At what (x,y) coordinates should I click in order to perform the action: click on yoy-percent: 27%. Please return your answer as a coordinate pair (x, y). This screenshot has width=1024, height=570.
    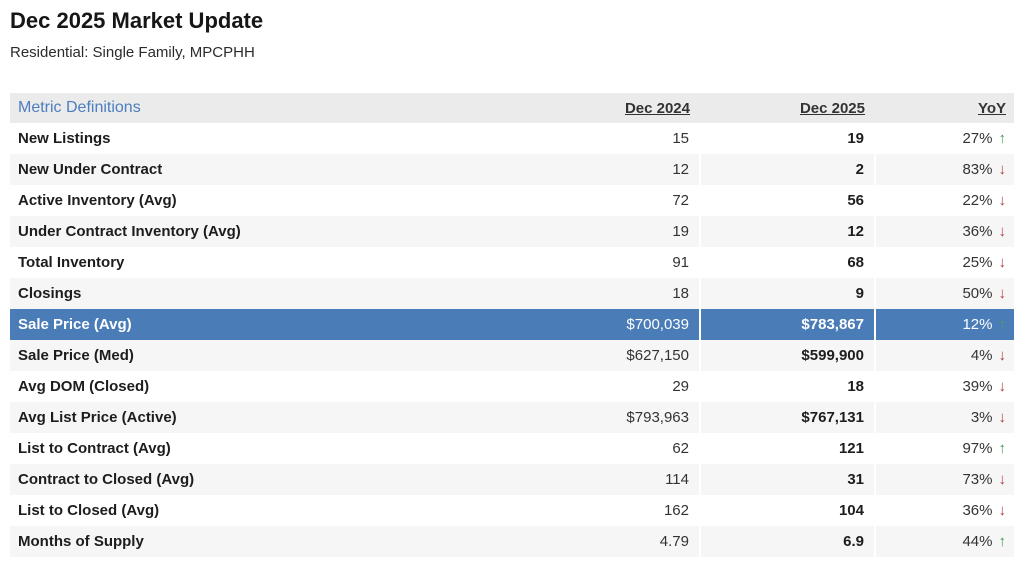
    Looking at the image, I should click on (977, 138).